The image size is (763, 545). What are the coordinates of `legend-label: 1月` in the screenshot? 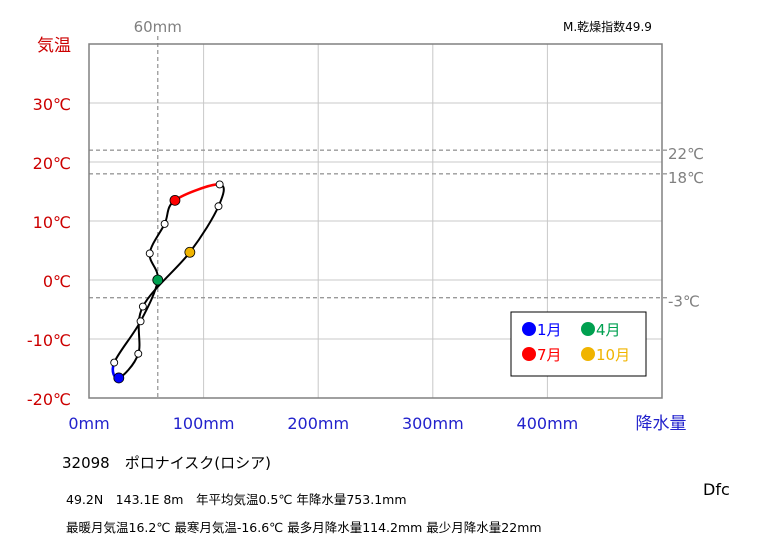 It's located at (549, 330).